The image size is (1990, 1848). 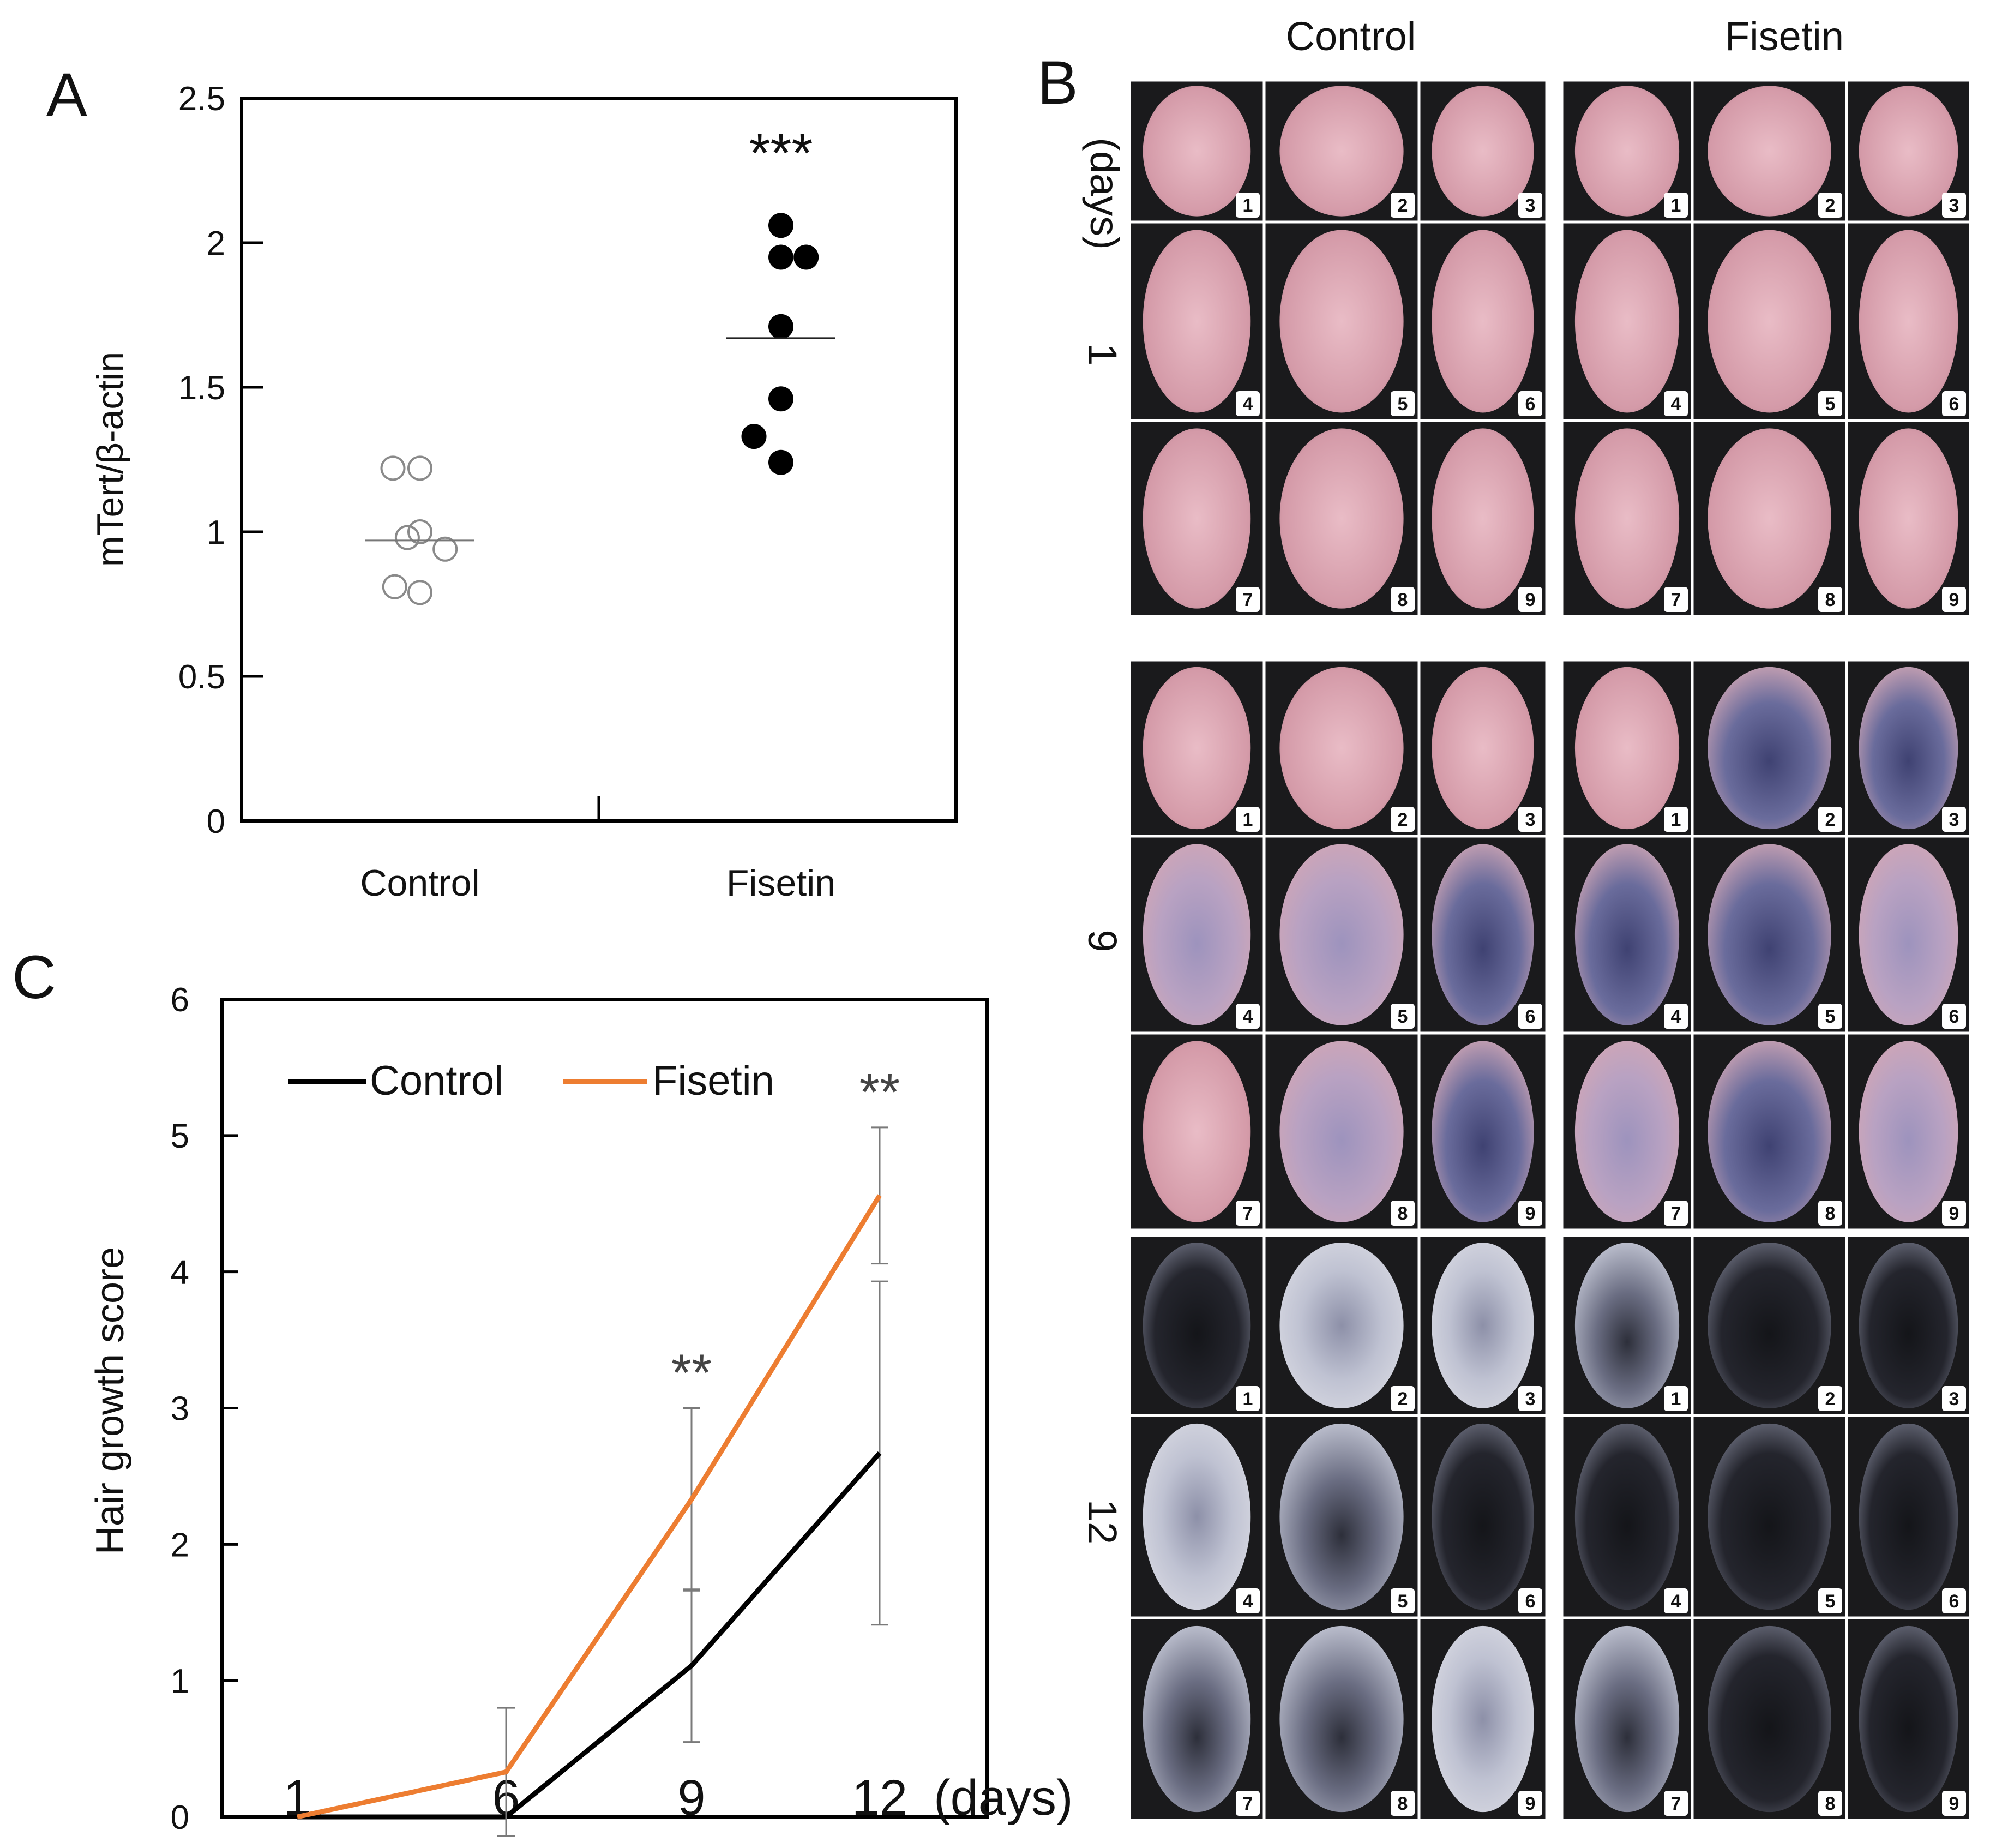 I want to click on mouse-photo-day9-fisetin-8: 8, so click(x=1769, y=1131).